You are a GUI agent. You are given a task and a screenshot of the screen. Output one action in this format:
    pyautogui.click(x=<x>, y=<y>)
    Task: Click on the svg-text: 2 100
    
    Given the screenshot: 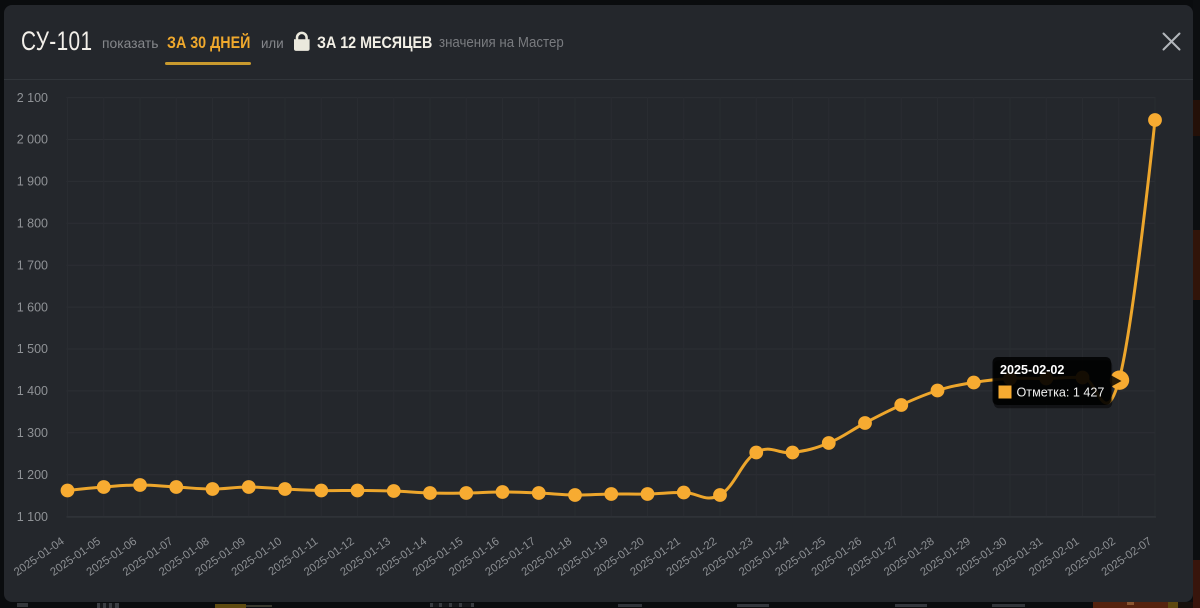 What is the action you would take?
    pyautogui.click(x=32, y=98)
    